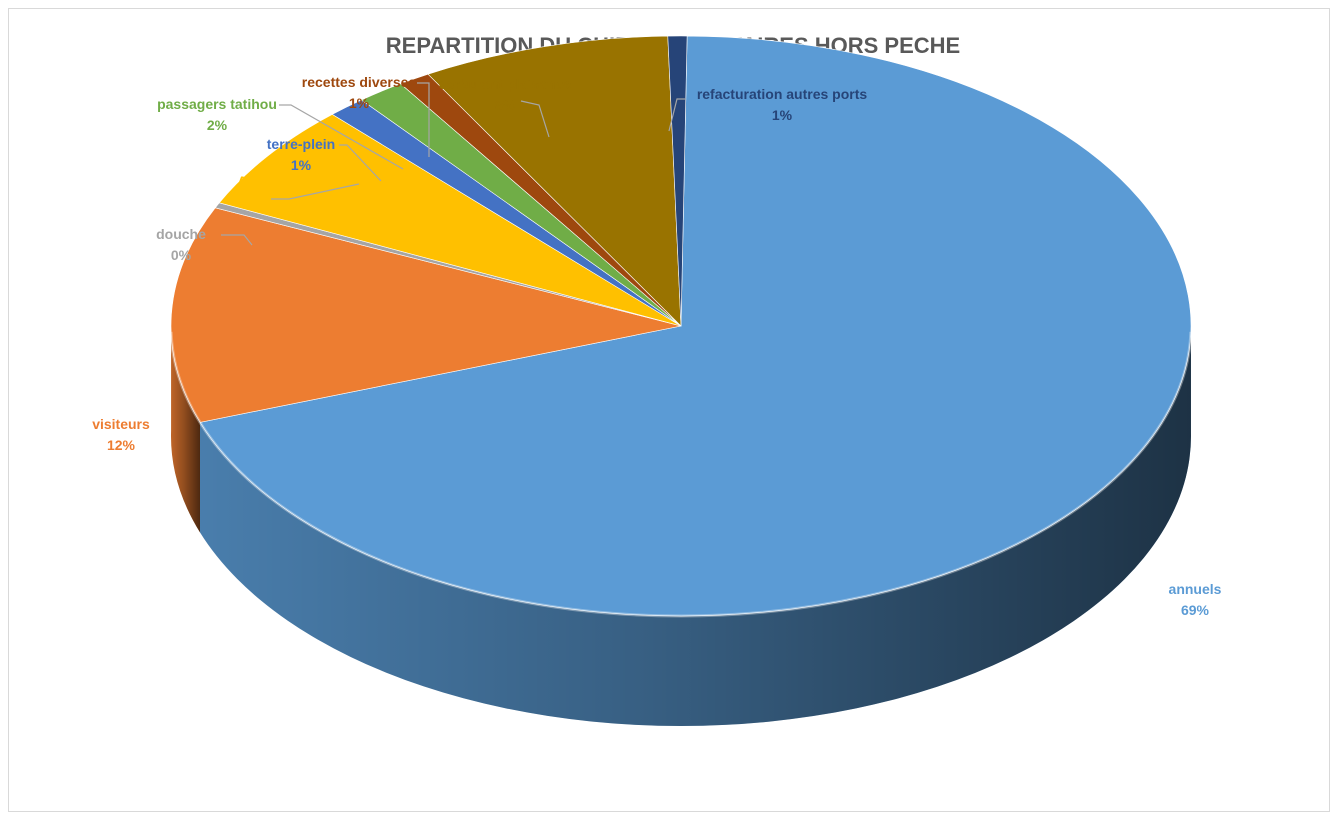 The image size is (1338, 820). Describe the element at coordinates (359, 82) in the screenshot. I see `data-label-name-recettes-diverses: recettes diverses` at that location.